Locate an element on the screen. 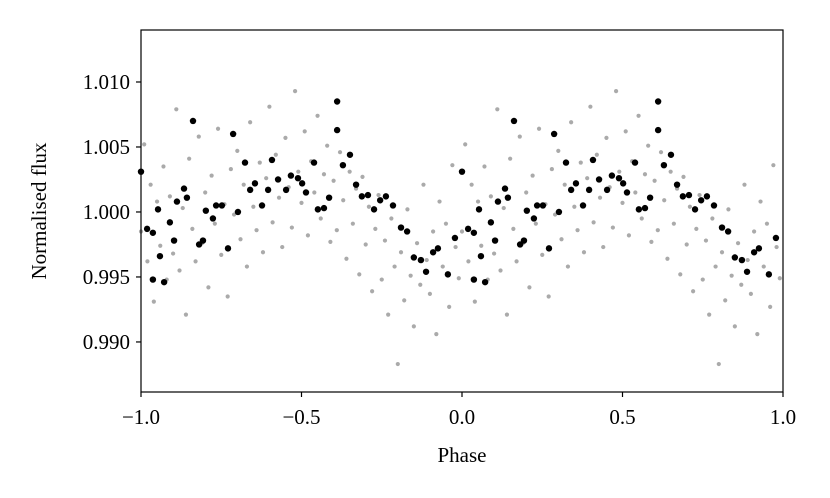 The image size is (830, 498). y-tick-label: 0.990 is located at coordinates (106, 342).